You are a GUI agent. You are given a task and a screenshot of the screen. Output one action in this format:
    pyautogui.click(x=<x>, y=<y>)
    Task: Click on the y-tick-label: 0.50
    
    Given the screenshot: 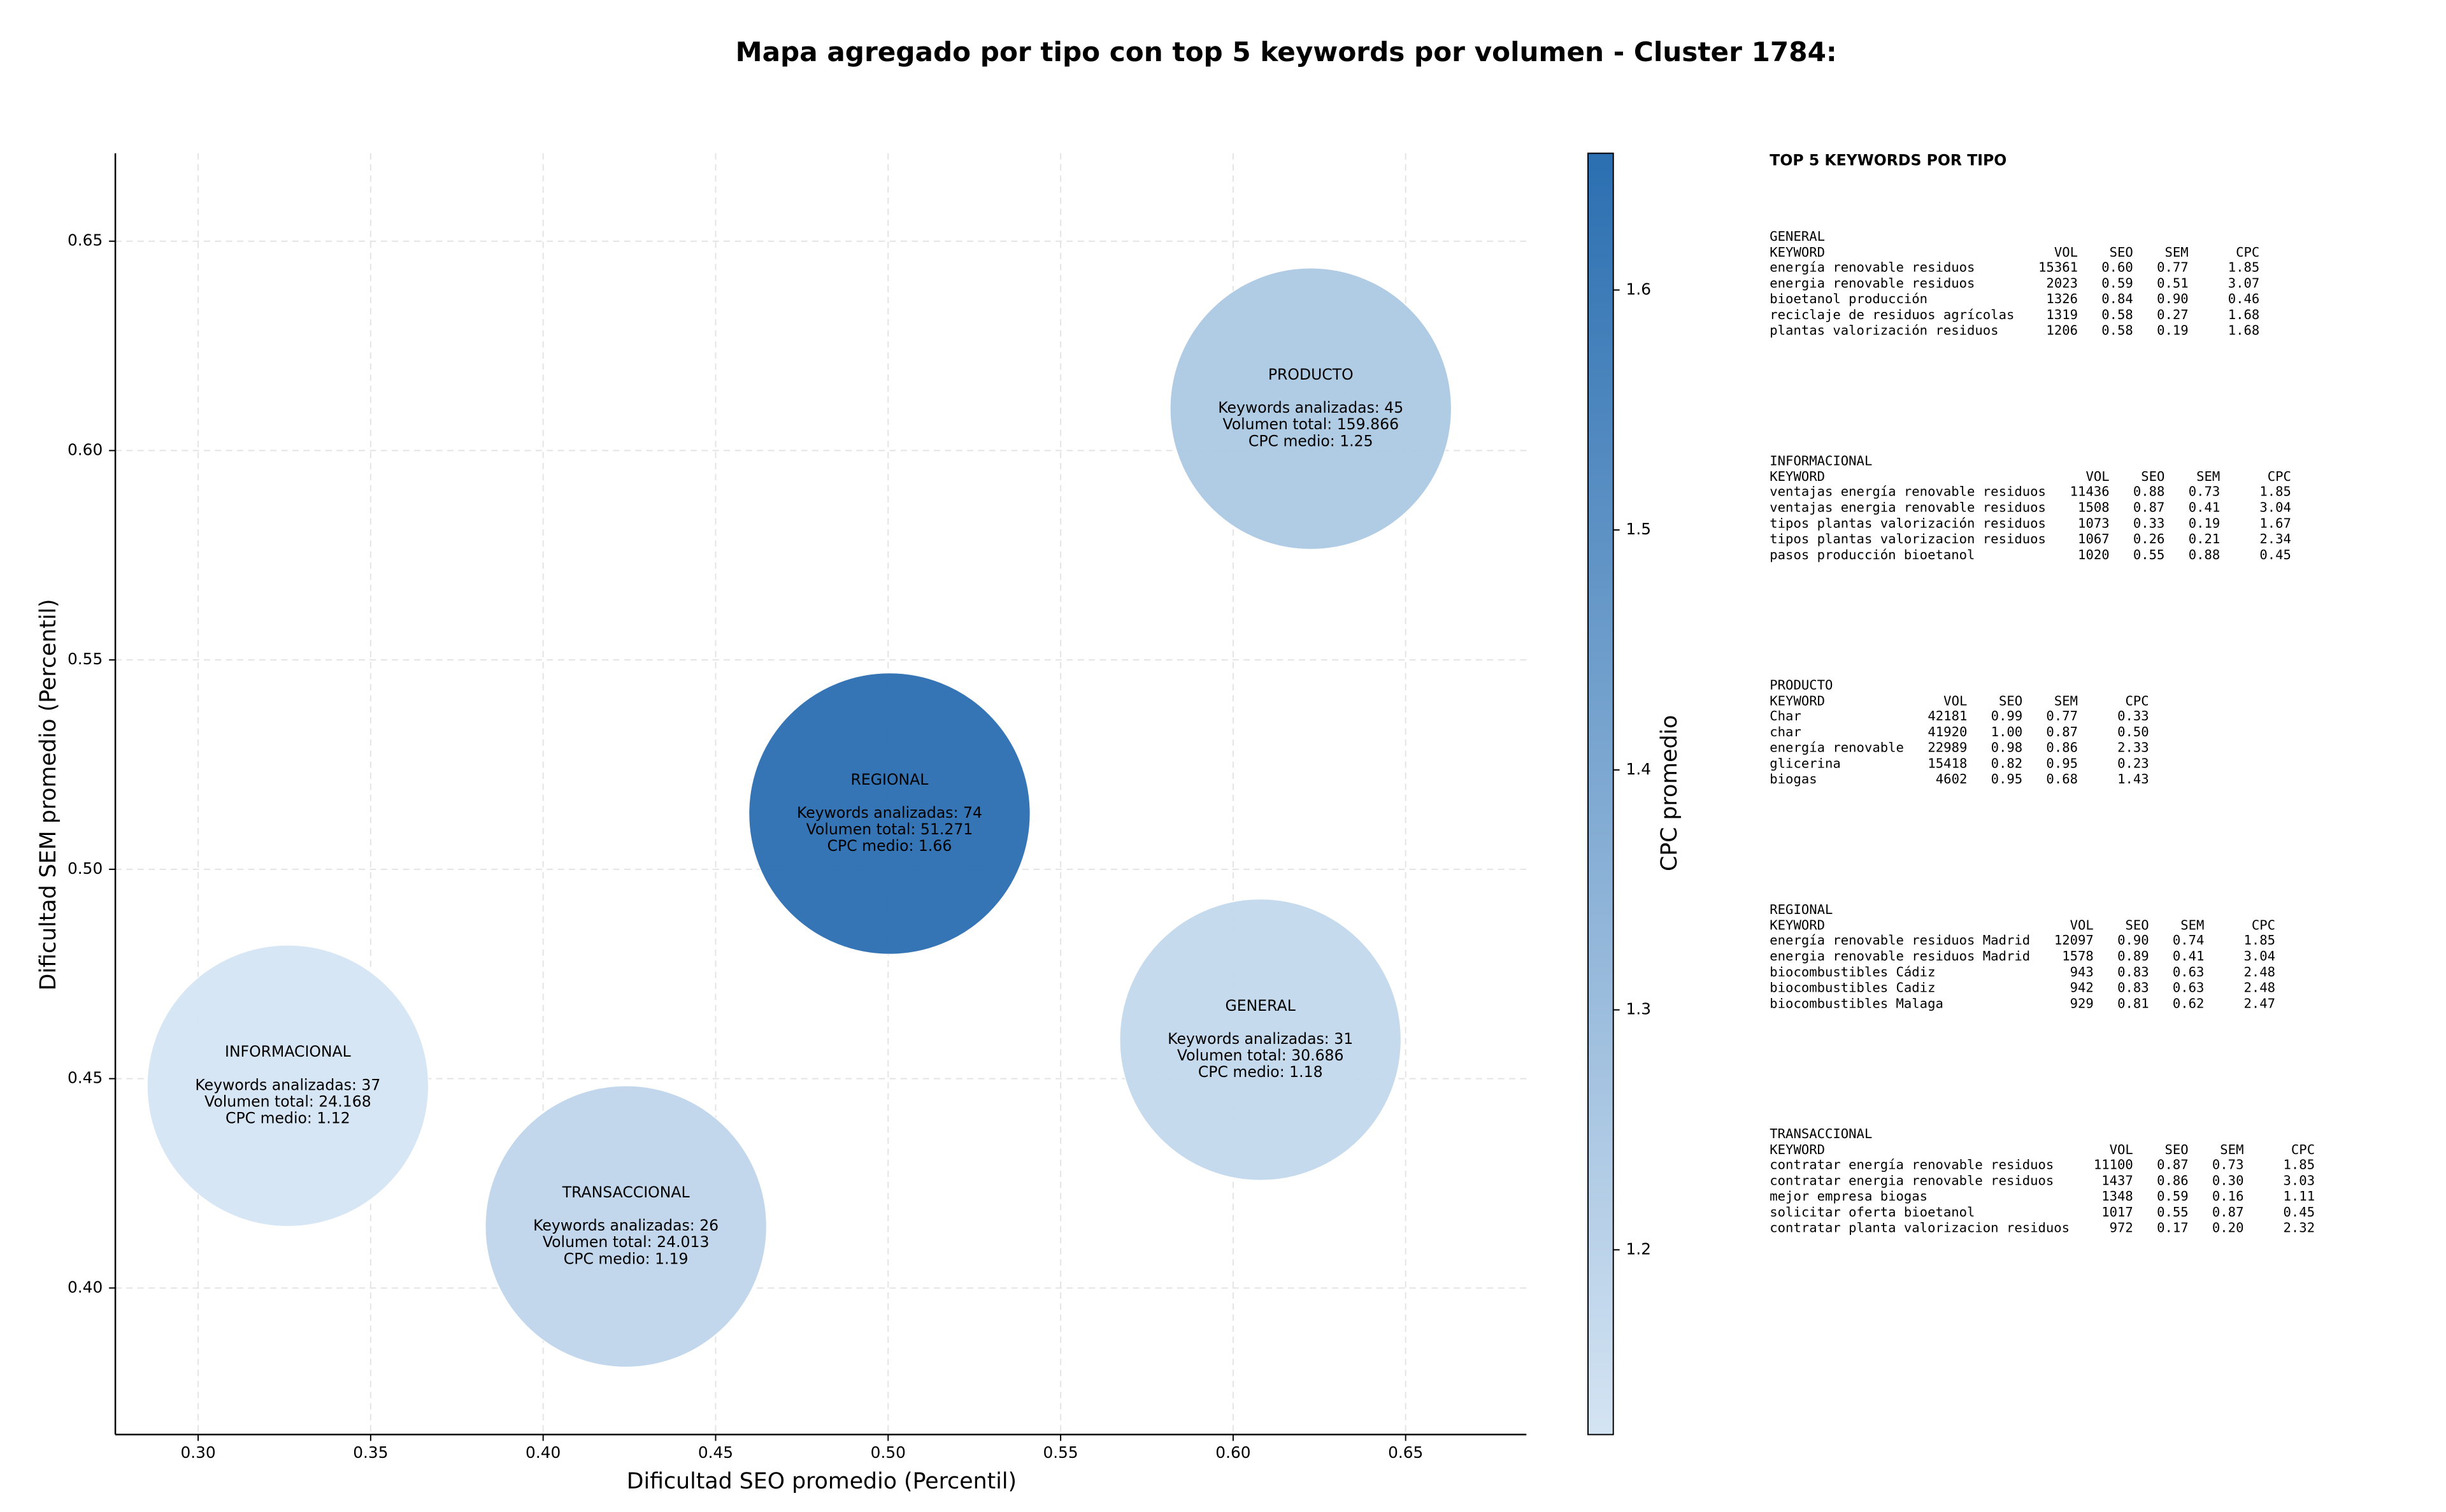 What is the action you would take?
    pyautogui.click(x=85, y=868)
    